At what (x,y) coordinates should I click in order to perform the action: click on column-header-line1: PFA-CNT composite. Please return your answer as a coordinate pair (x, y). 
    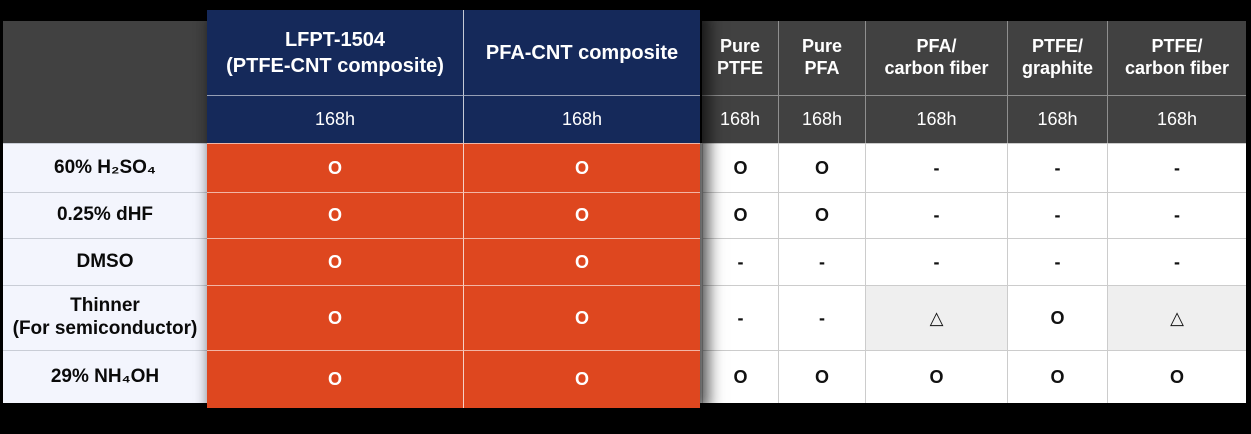
    Looking at the image, I should click on (582, 52).